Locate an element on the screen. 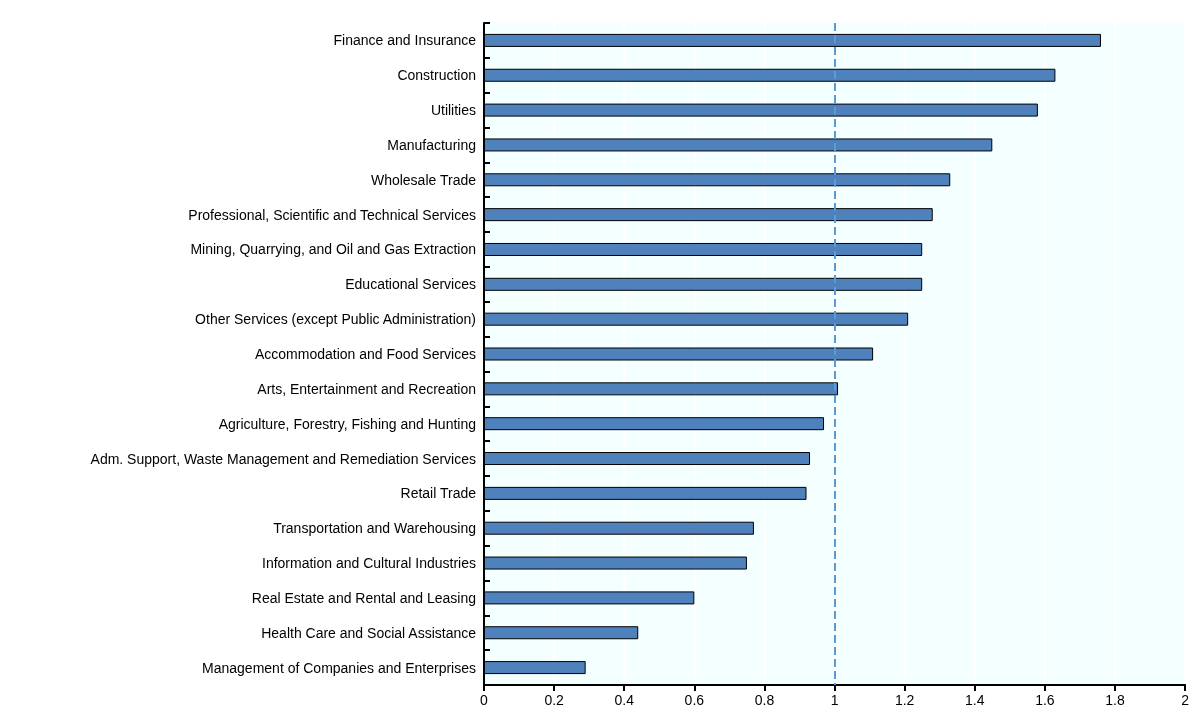 This screenshot has width=1200, height=725. y-tick-label: Construction is located at coordinates (436, 75).